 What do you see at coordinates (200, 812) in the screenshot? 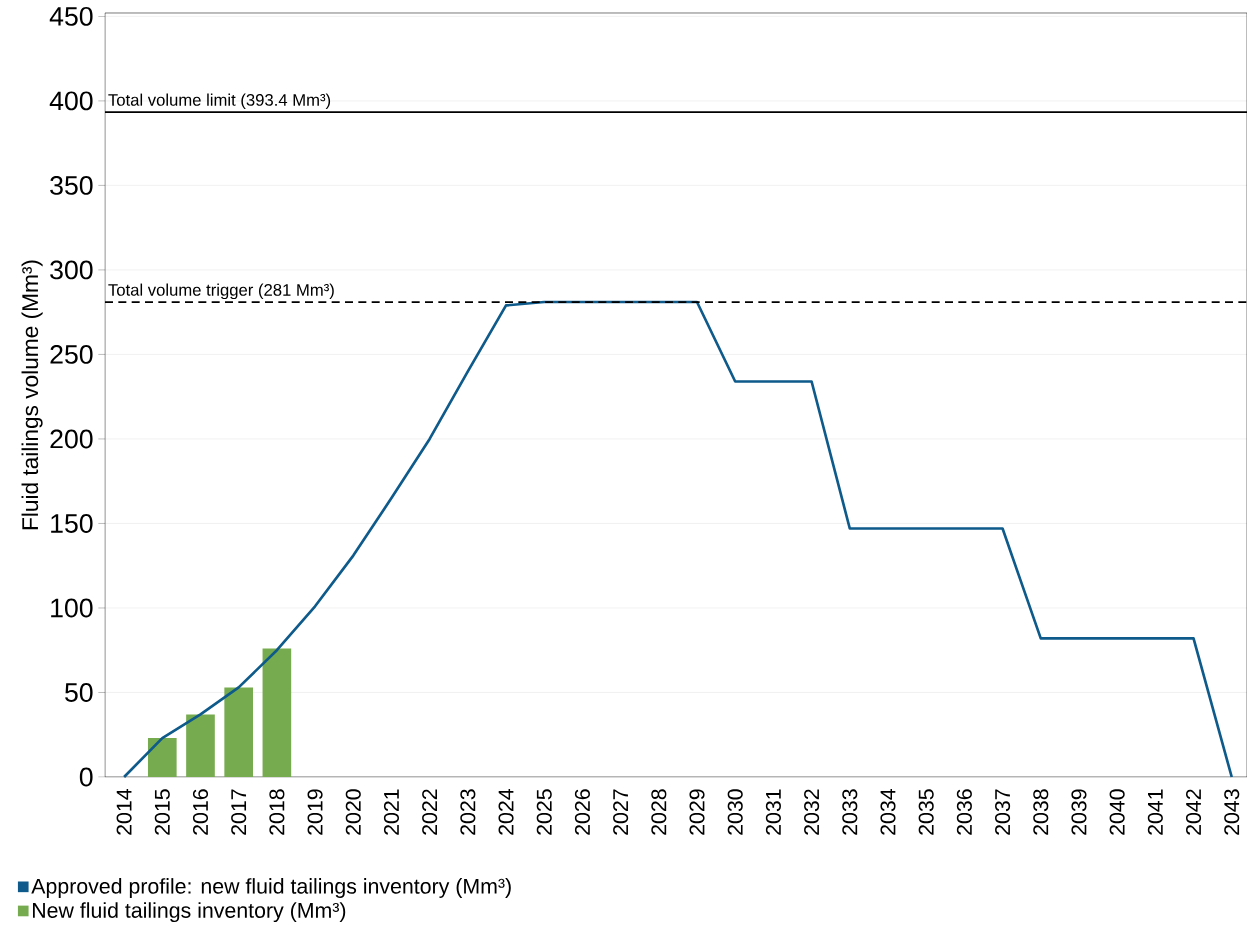
I see `x-tick-label: 2016` at bounding box center [200, 812].